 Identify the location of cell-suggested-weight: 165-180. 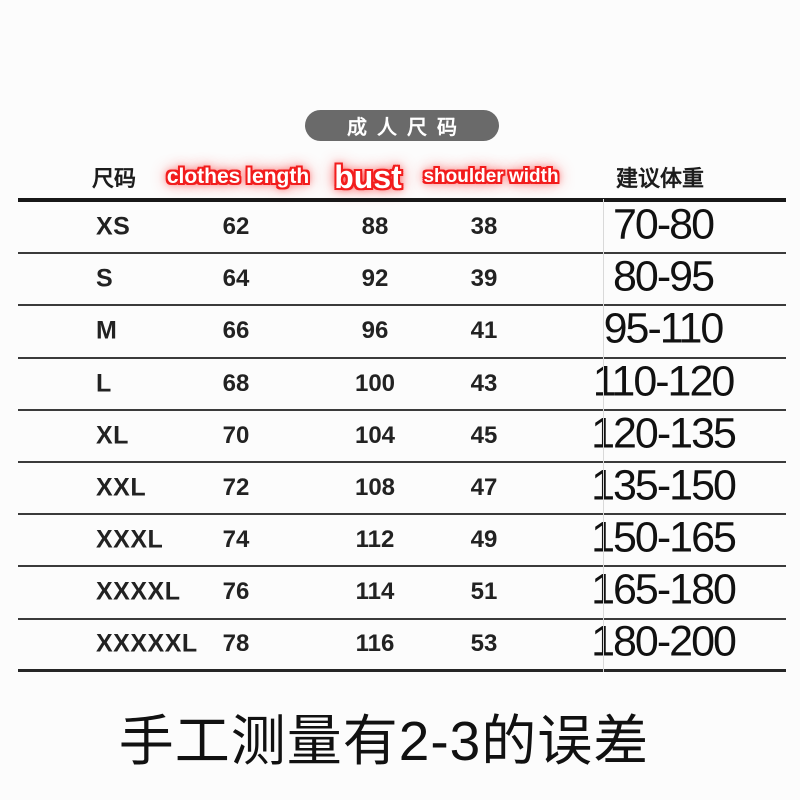
(664, 589).